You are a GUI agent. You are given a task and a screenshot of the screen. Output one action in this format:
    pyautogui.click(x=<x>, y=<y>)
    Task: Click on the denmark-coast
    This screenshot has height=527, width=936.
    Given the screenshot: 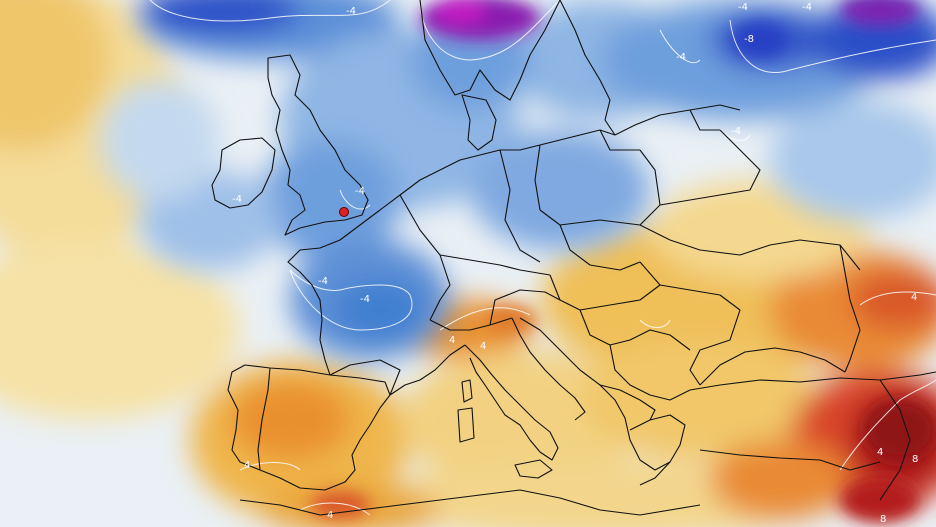 What is the action you would take?
    pyautogui.click(x=479, y=122)
    